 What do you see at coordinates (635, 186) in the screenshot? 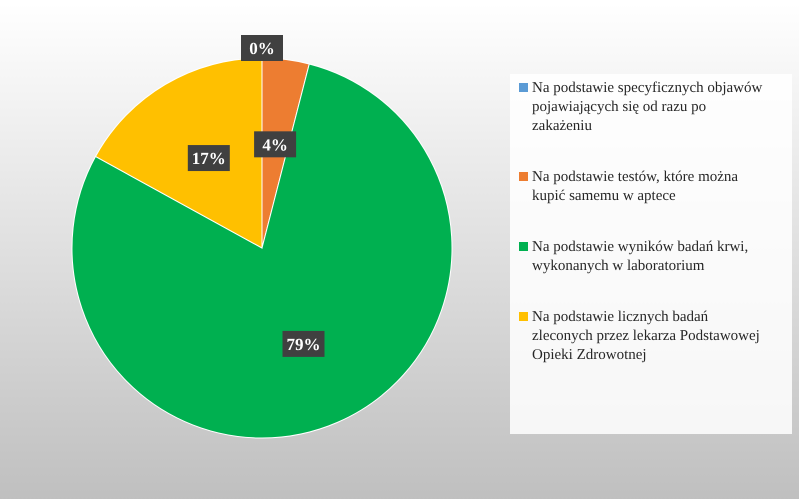
I see `legend-label: Na podstawie testów, które można kupić samemu w aptece` at bounding box center [635, 186].